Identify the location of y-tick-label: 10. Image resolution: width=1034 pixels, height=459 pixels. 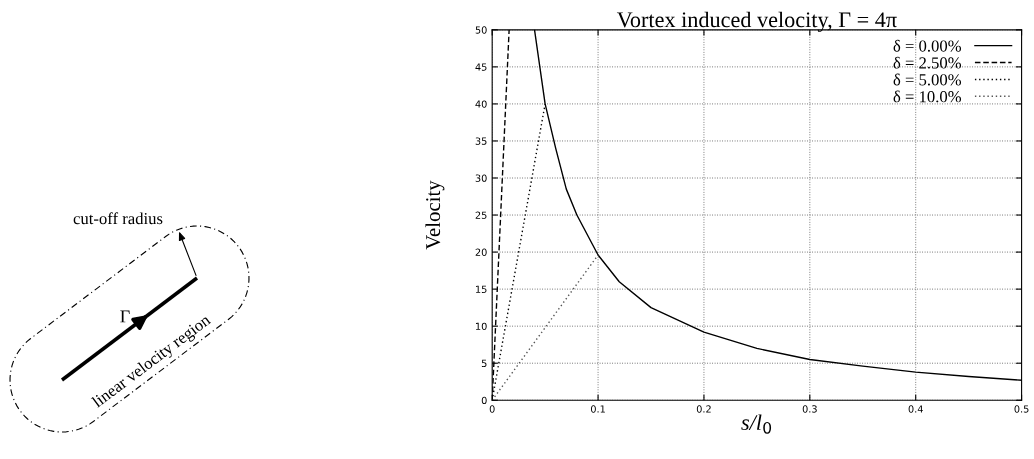
(481, 326).